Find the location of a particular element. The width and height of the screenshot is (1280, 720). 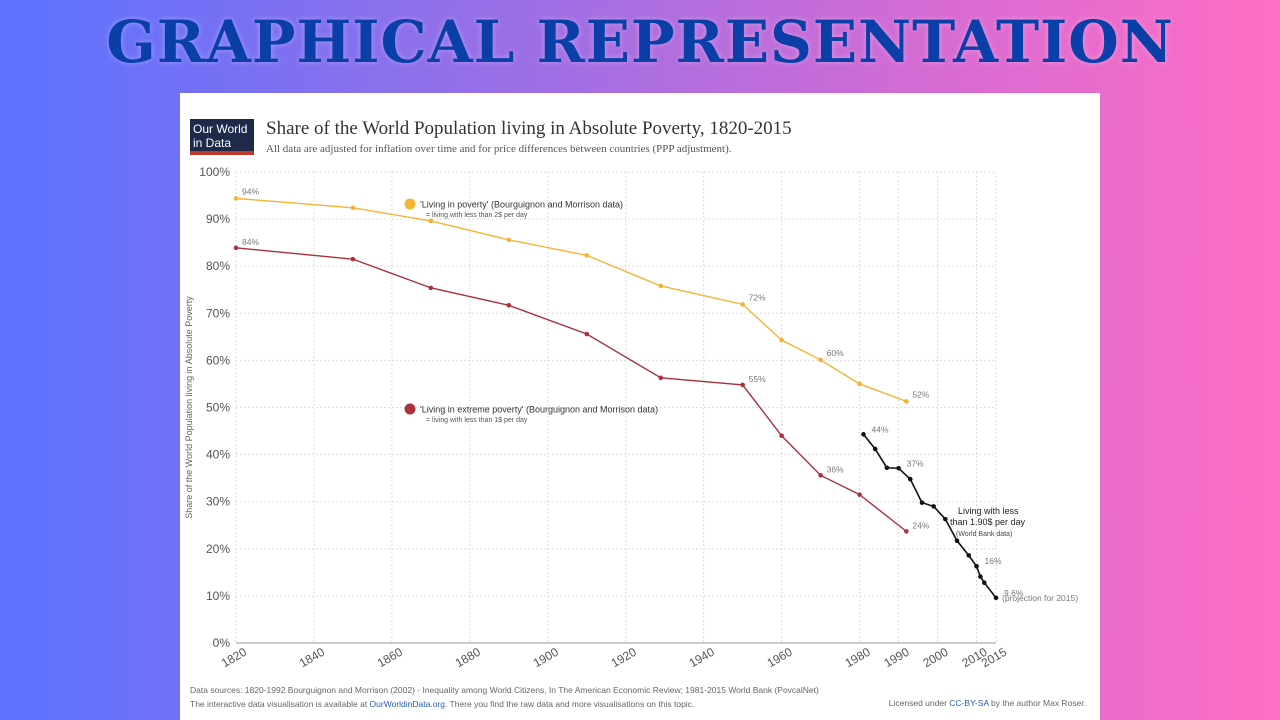

logo-line-1: Our World is located at coordinates (220, 129).